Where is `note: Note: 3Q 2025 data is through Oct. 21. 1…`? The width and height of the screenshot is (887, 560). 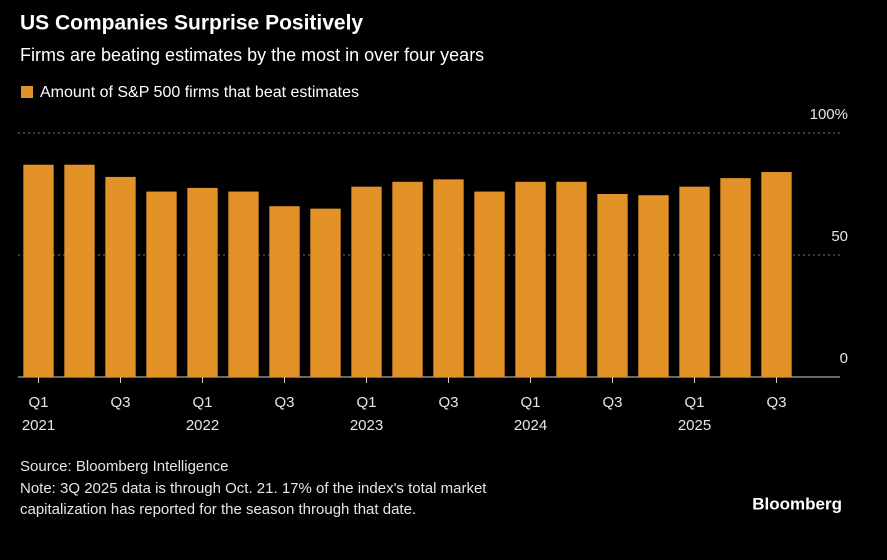 note: Note: 3Q 2025 data is through Oct. 21. 1… is located at coordinates (253, 488).